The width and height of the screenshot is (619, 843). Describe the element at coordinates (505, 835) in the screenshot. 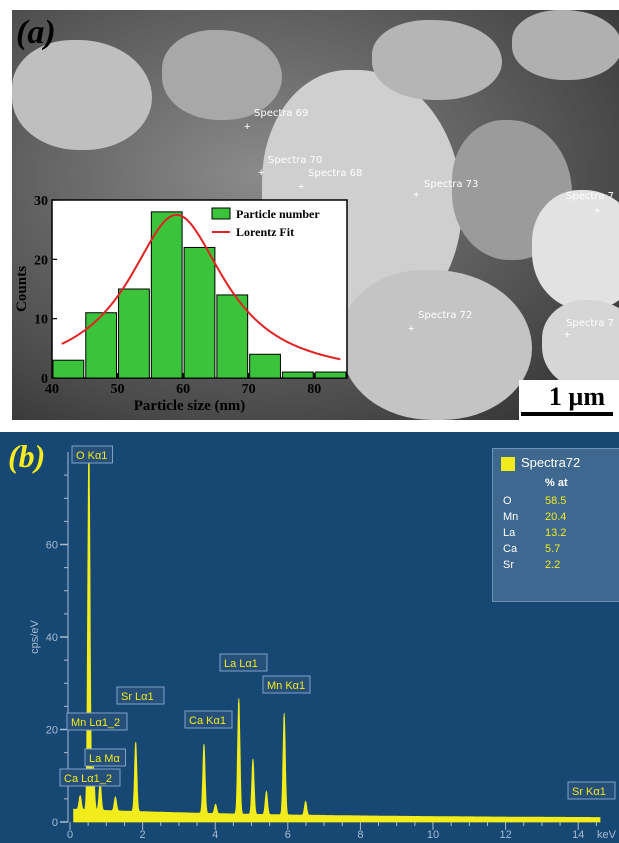

I see `x-tick-label: 12` at that location.